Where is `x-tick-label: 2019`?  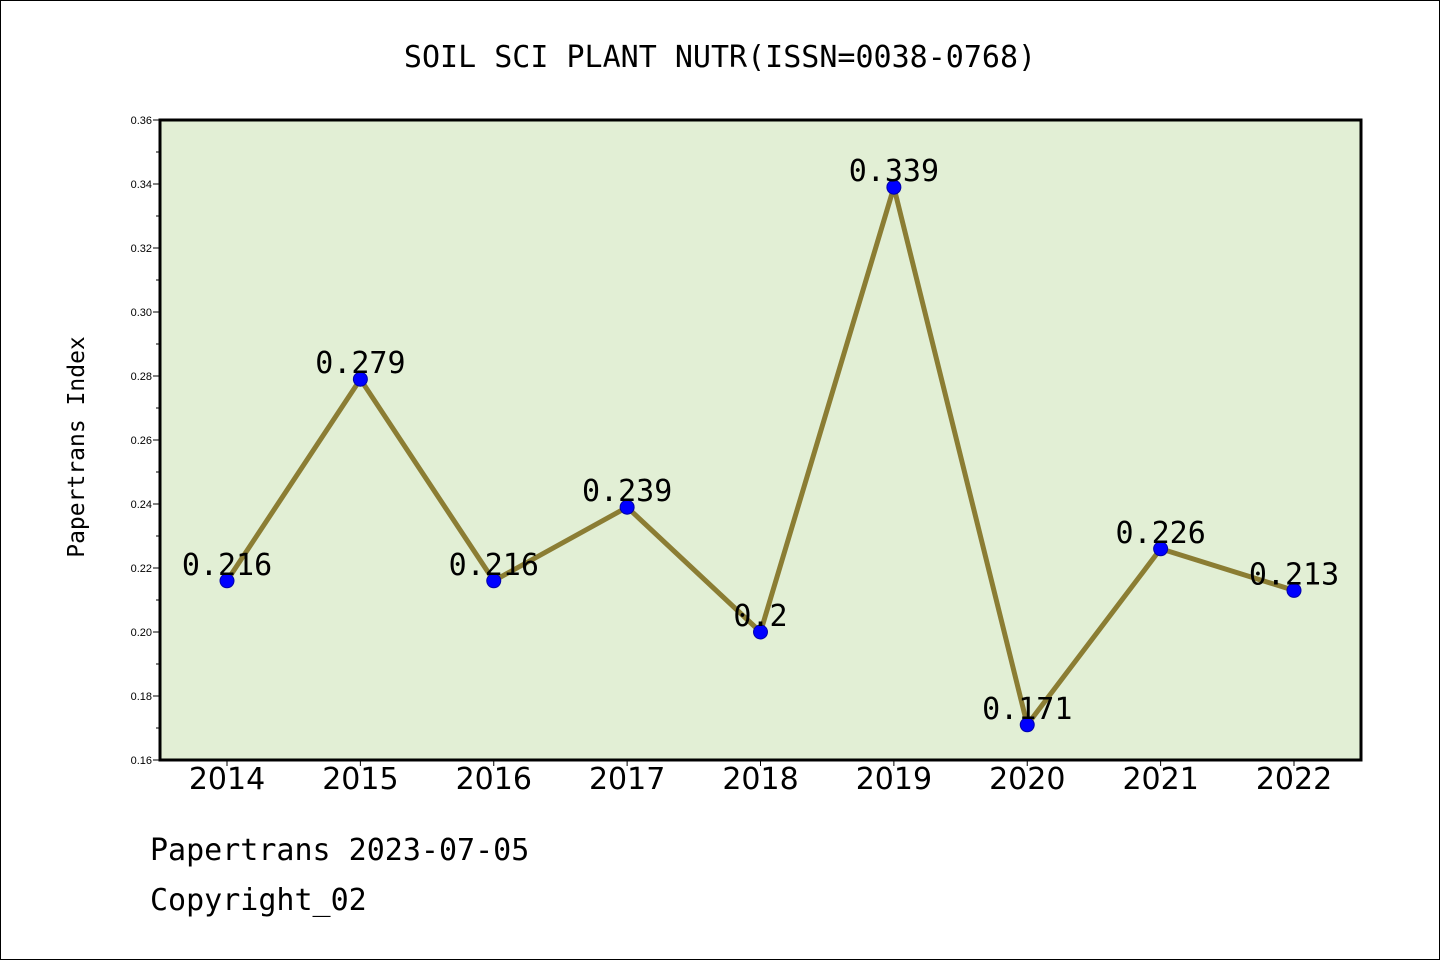 x-tick-label: 2019 is located at coordinates (894, 779).